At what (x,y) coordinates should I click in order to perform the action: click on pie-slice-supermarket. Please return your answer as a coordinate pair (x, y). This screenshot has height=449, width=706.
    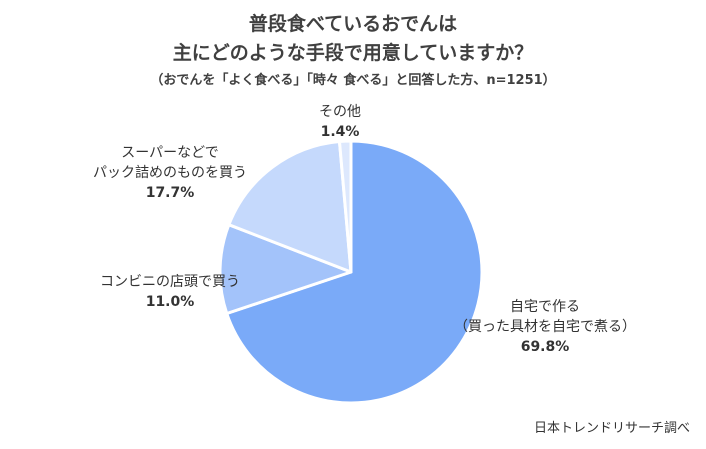
    Looking at the image, I should click on (290, 207).